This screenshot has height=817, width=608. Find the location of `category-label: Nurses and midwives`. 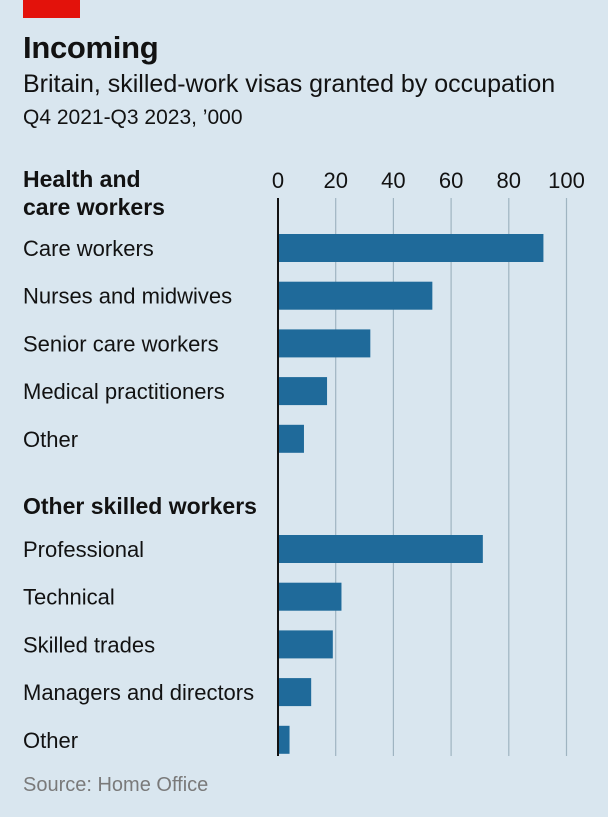

category-label: Nurses and midwives is located at coordinates (127, 296).